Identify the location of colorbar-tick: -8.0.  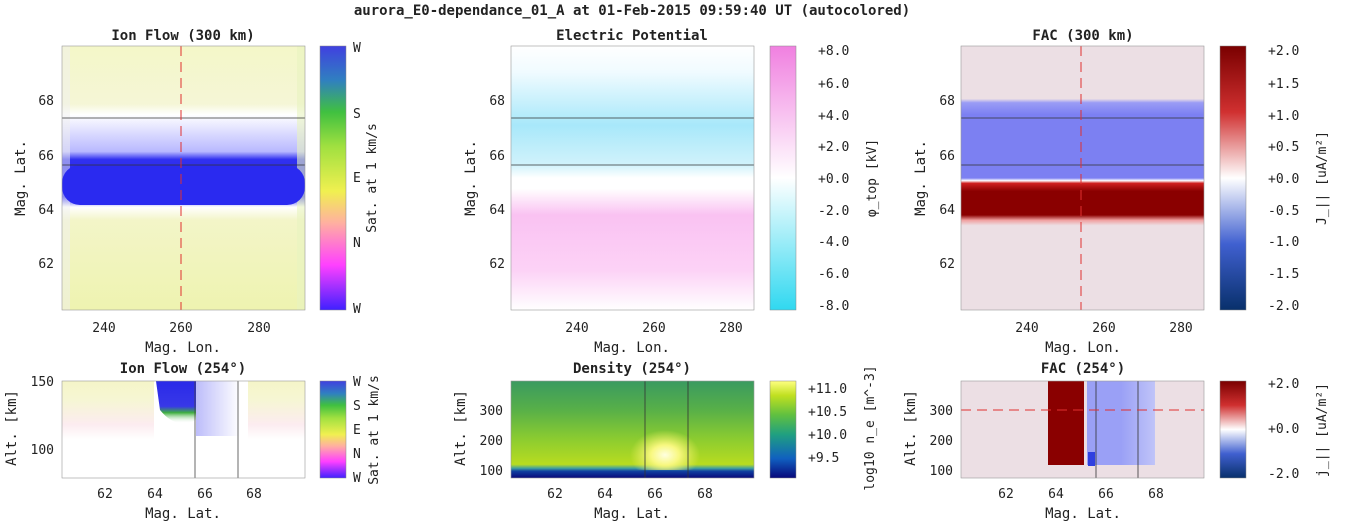
(833, 306).